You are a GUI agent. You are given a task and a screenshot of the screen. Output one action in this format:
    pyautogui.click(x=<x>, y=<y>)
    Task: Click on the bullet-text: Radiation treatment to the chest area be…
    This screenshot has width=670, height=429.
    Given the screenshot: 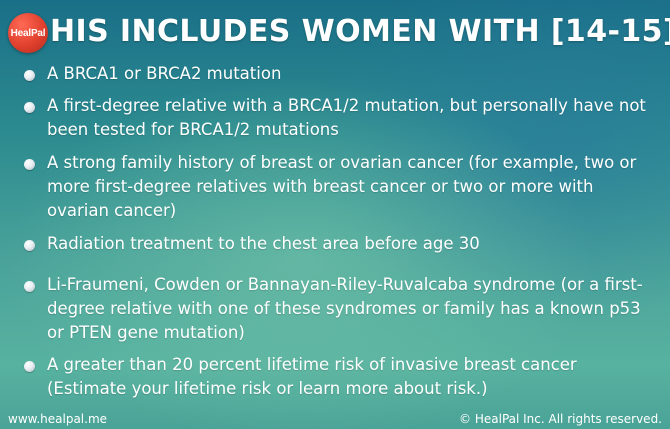 What is the action you would take?
    pyautogui.click(x=263, y=243)
    